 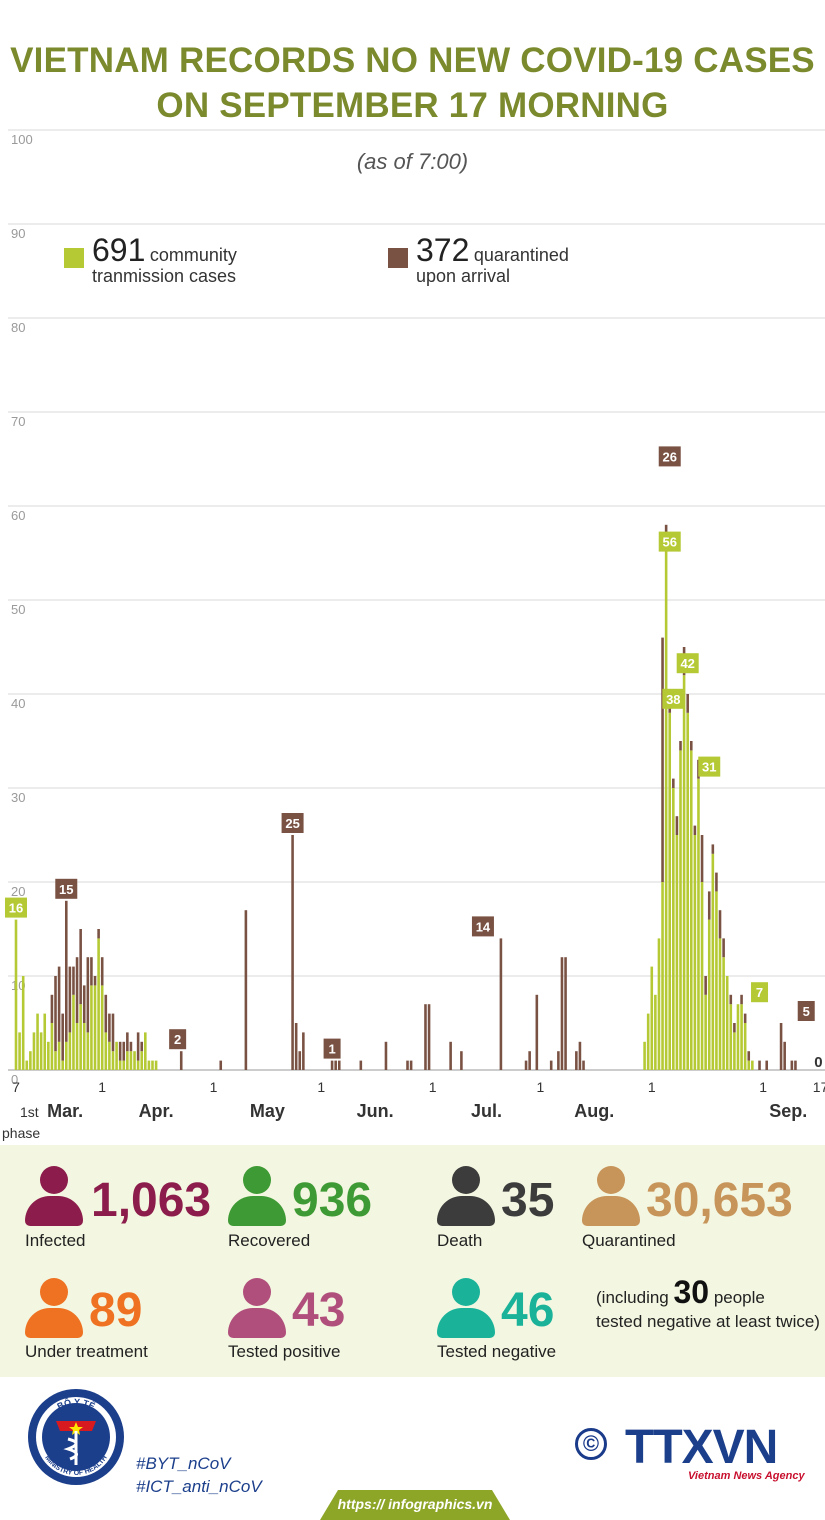 What do you see at coordinates (673, 699) in the screenshot?
I see `annotation-label-8: 38` at bounding box center [673, 699].